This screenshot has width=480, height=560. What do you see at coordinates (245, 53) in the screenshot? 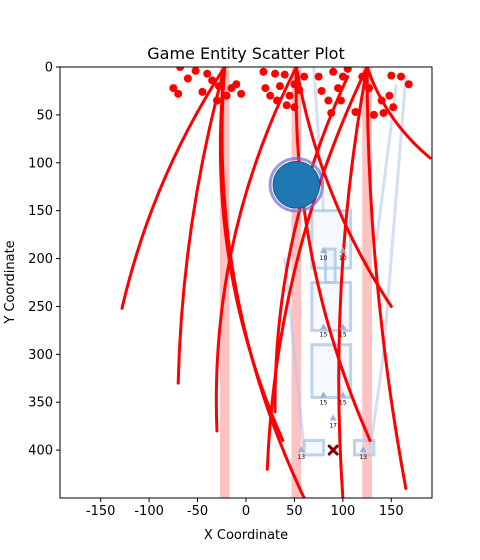
I see `chart-title: Game Entity Scatter Plot` at bounding box center [245, 53].